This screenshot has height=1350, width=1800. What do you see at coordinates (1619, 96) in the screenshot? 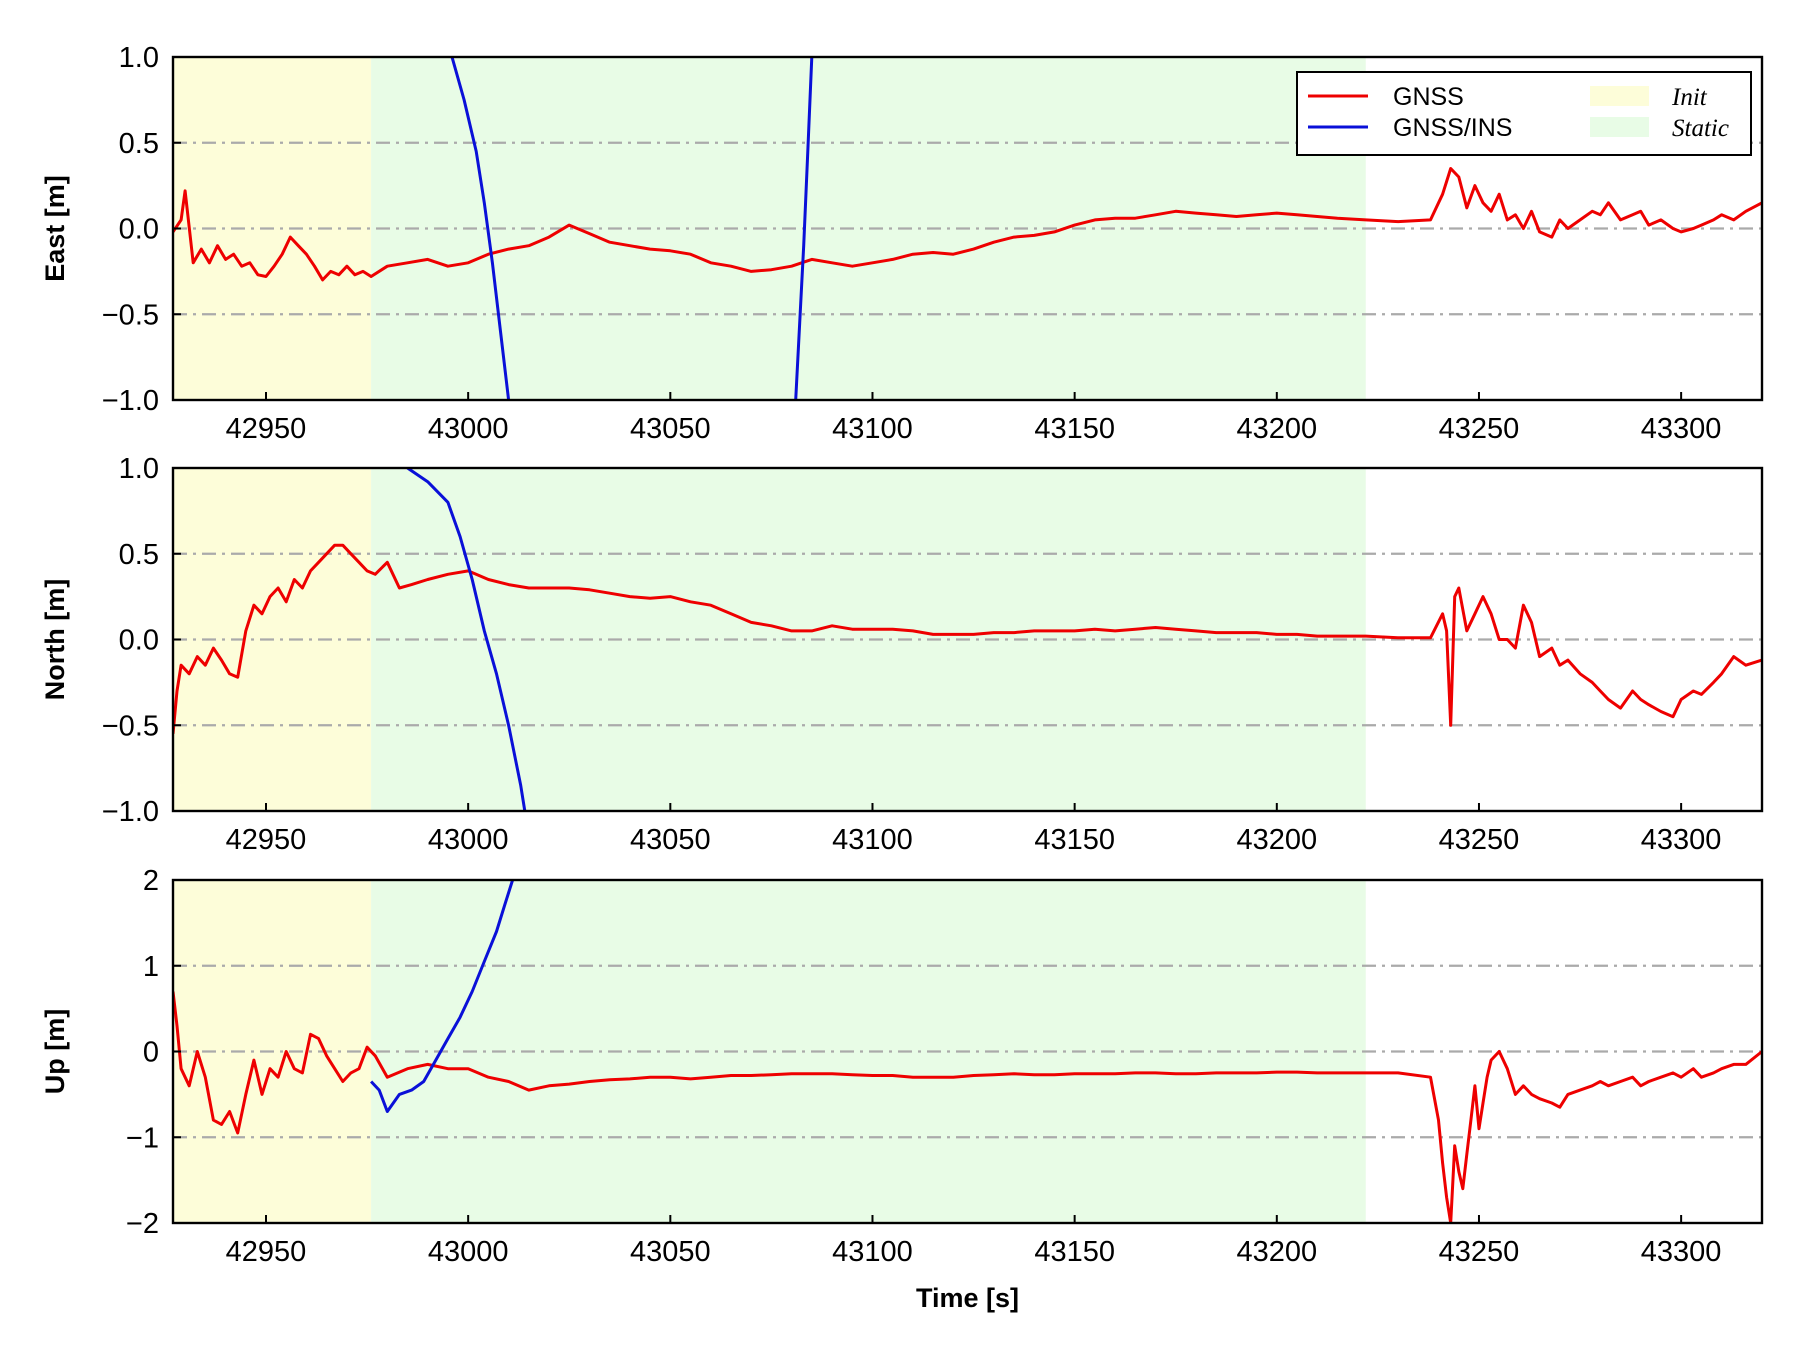
I see `legend-swatch-init` at bounding box center [1619, 96].